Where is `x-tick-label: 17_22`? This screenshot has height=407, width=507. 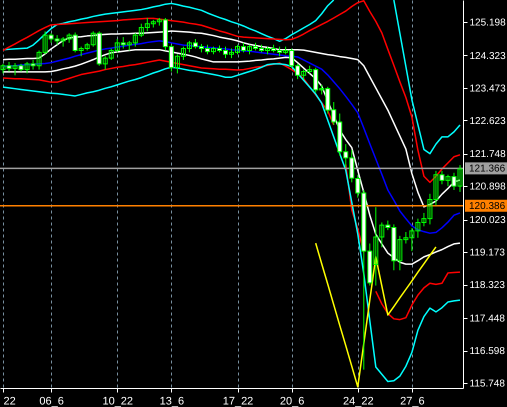
x-tick-label: 17_22 is located at coordinates (238, 401).